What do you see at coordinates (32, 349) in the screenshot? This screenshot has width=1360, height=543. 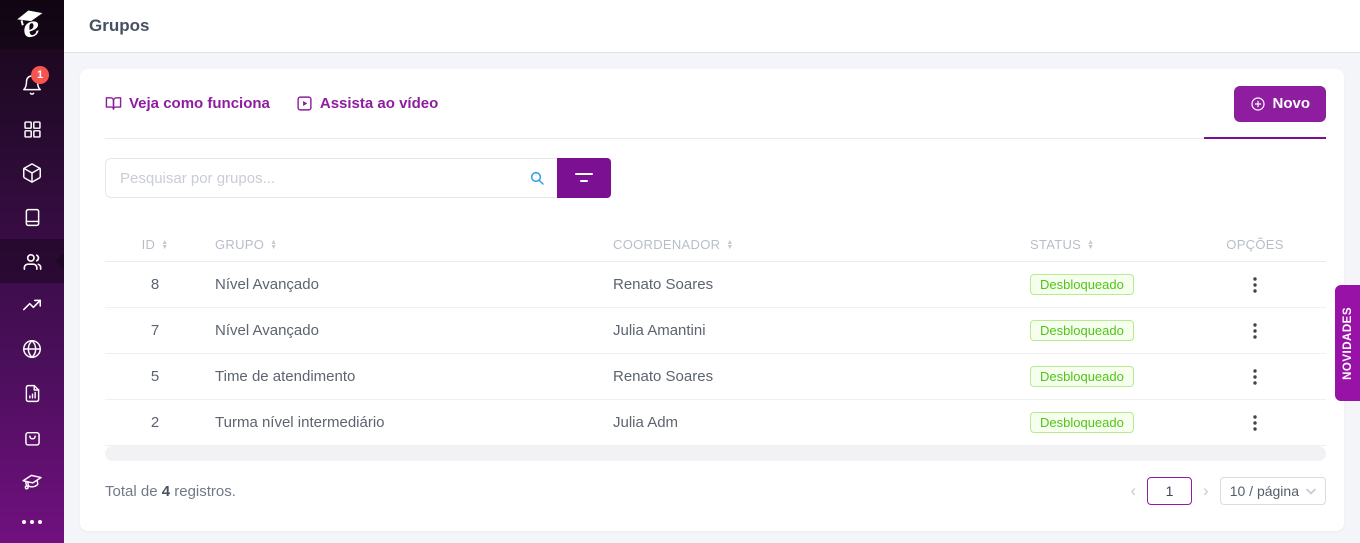 I see `sidebar-item-site` at bounding box center [32, 349].